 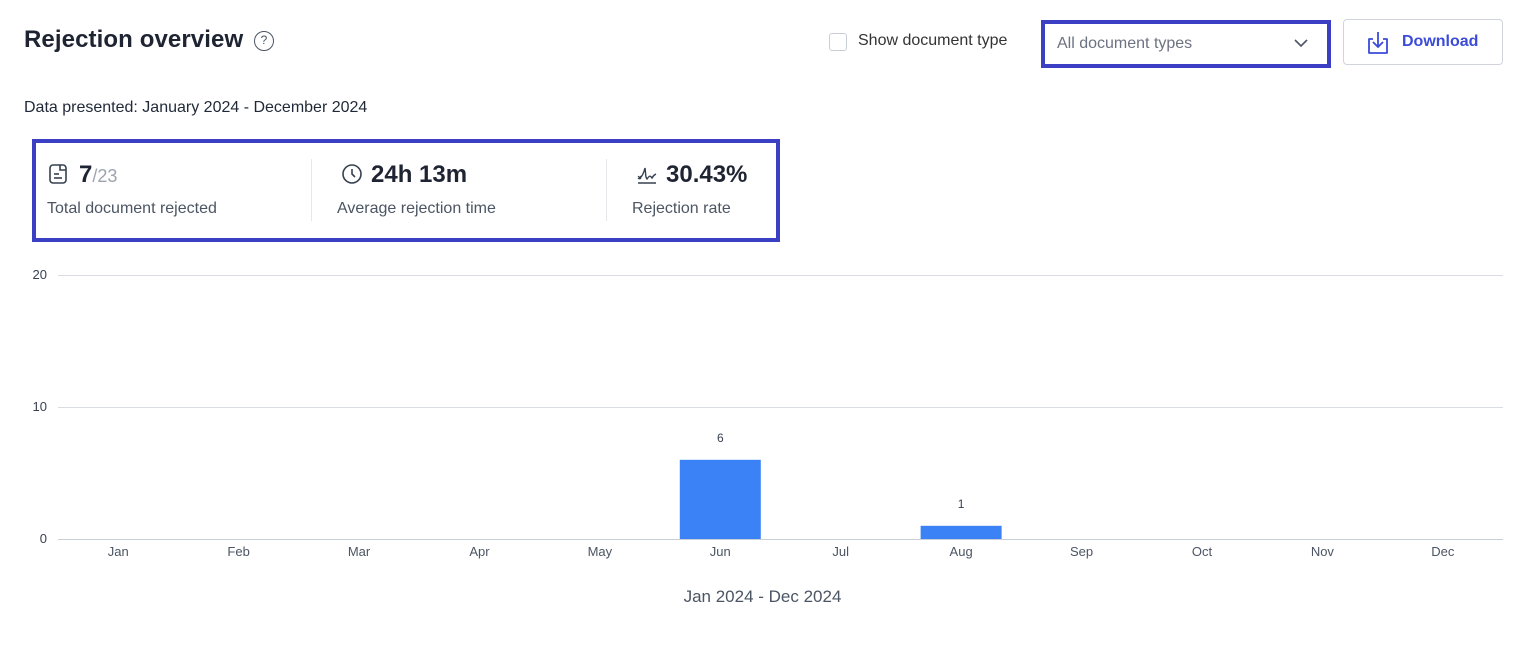 What do you see at coordinates (352, 174) in the screenshot?
I see `clock-icon` at bounding box center [352, 174].